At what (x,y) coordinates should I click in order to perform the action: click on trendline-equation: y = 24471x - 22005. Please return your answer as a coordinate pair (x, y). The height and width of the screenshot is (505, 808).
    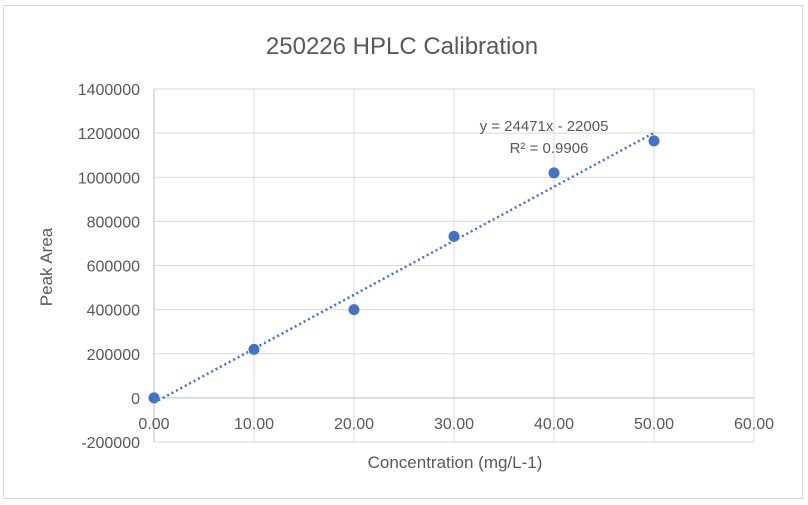
    Looking at the image, I should click on (544, 126).